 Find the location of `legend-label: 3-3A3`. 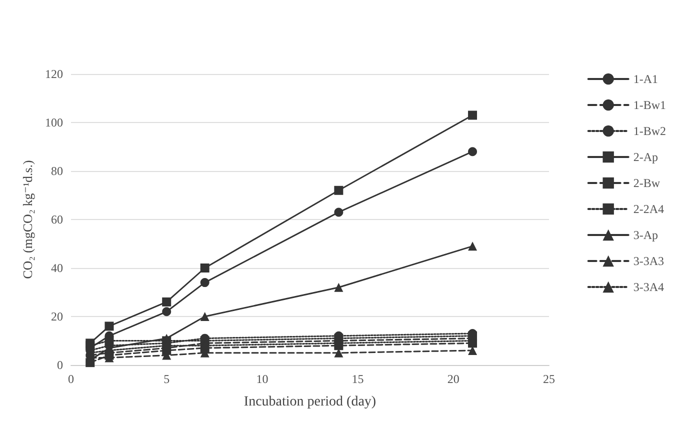

legend-label: 3-3A3 is located at coordinates (648, 261).